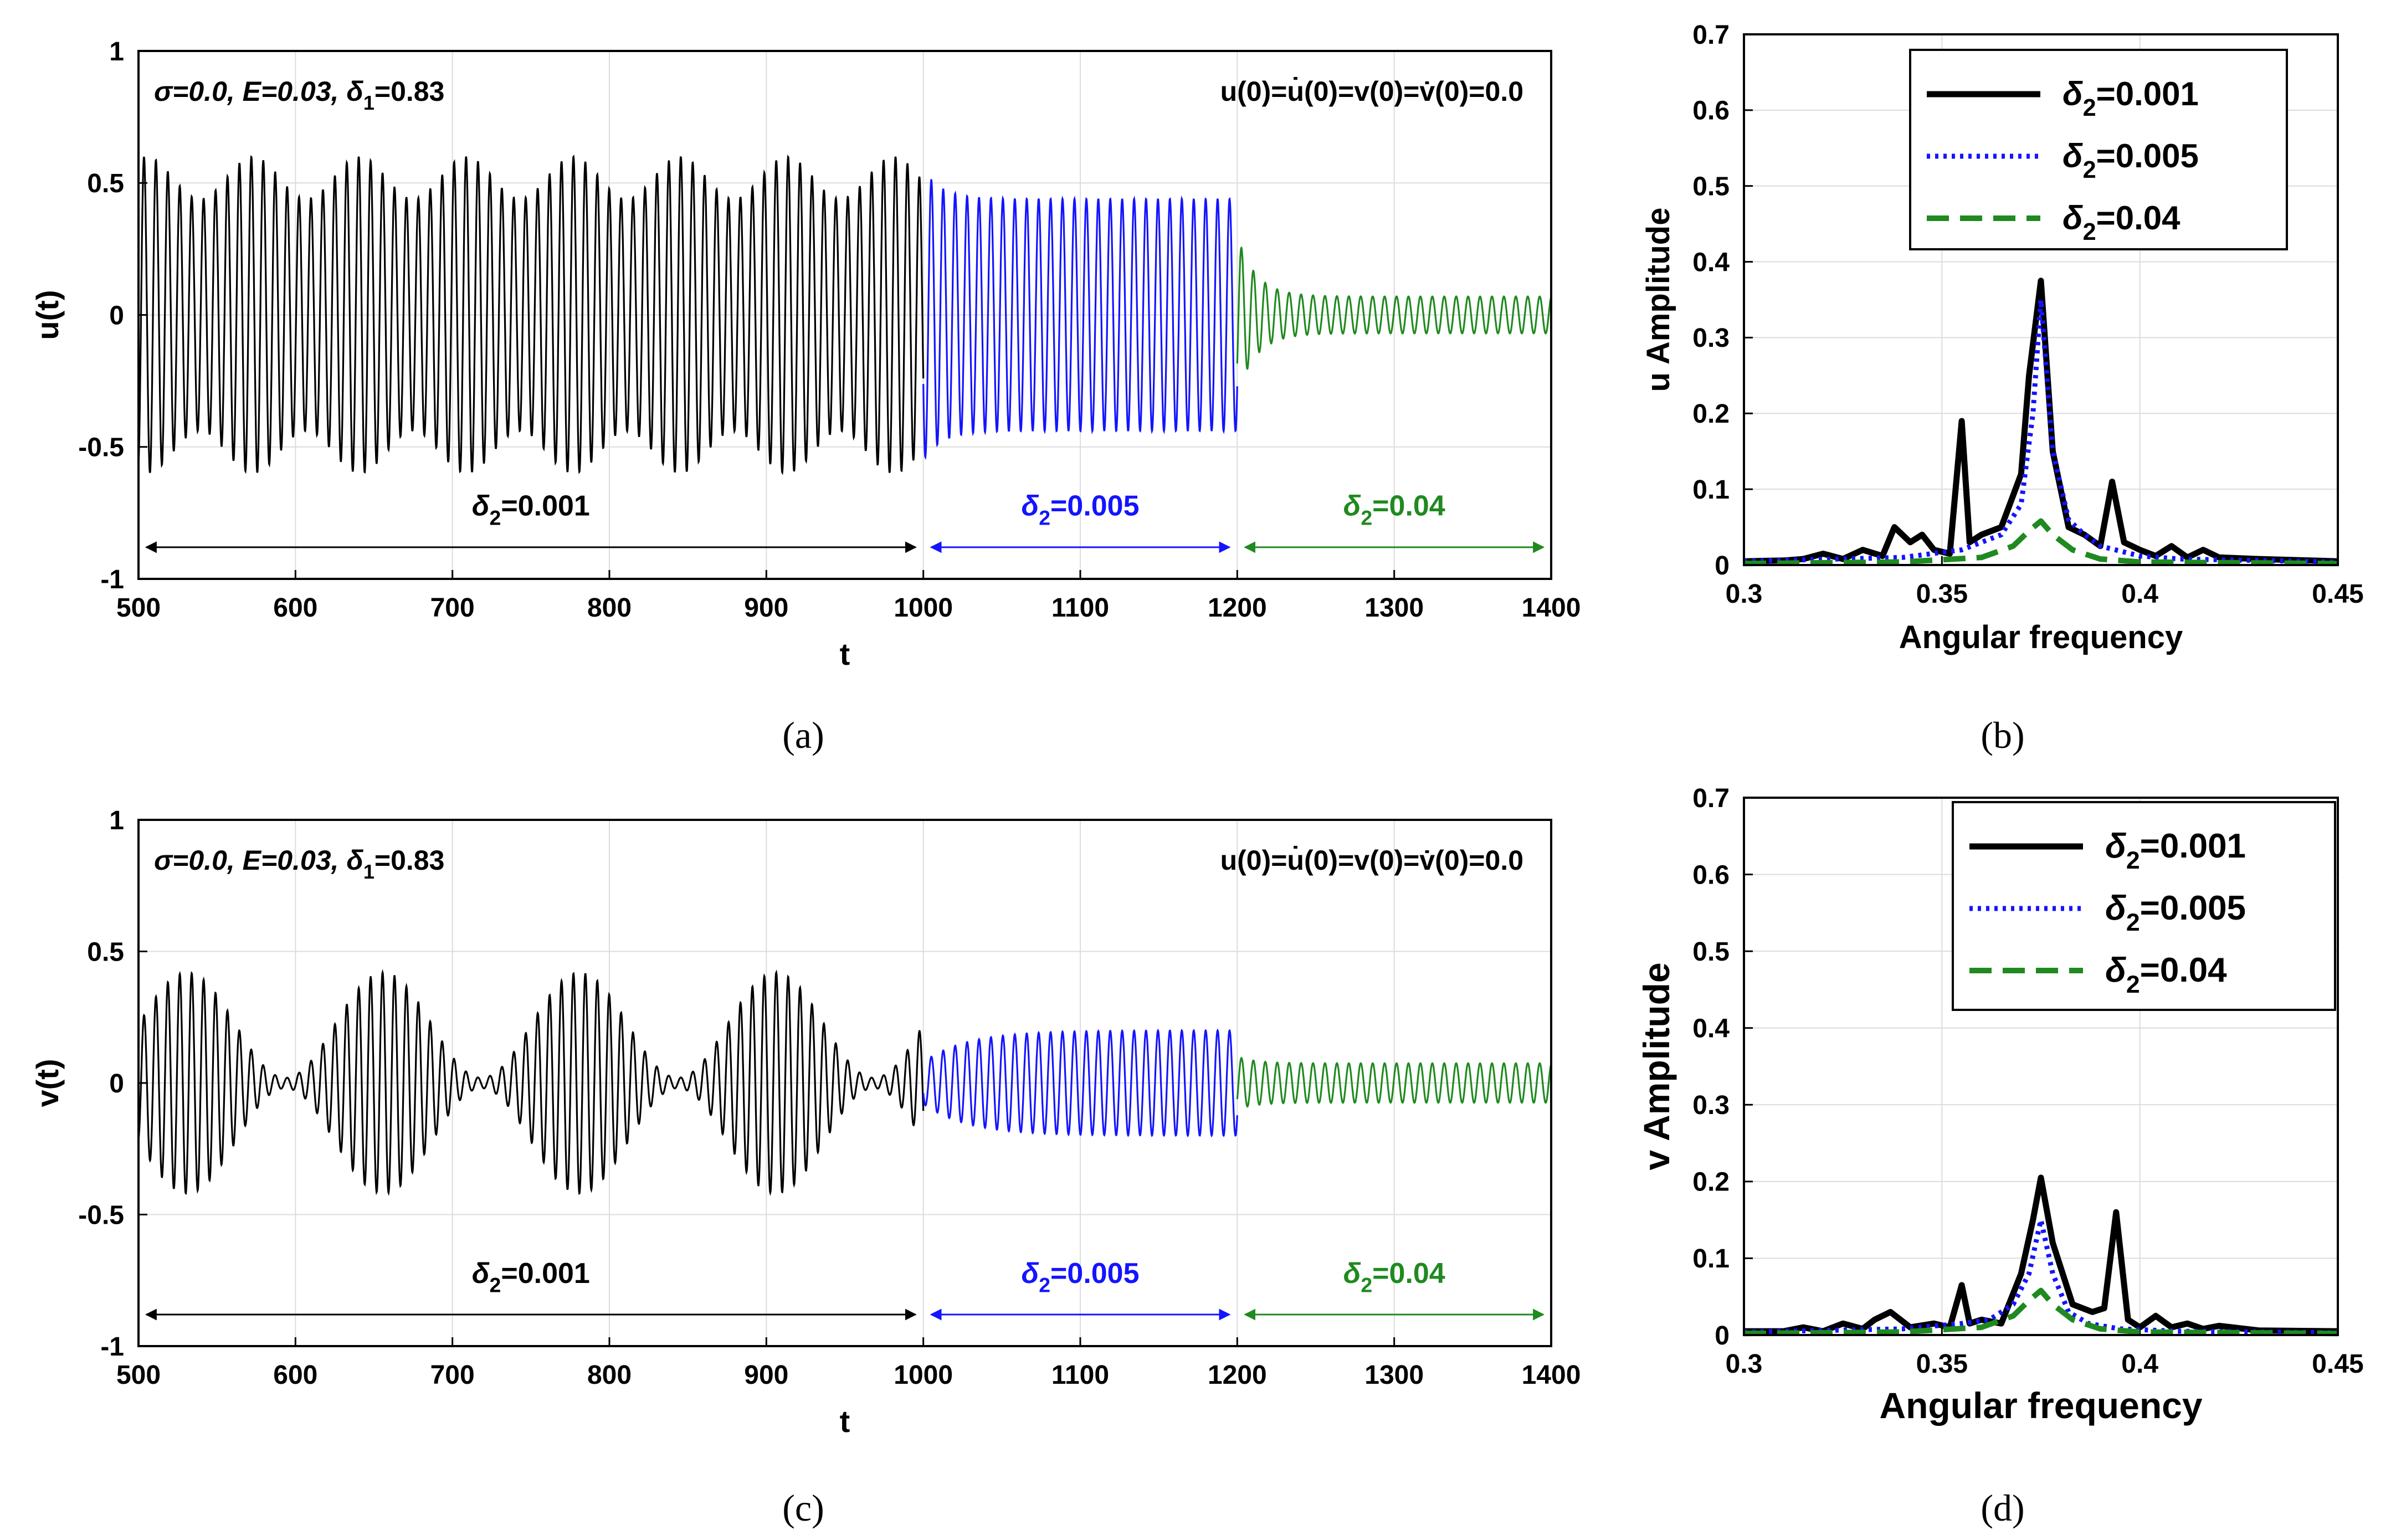 The height and width of the screenshot is (1540, 2396). I want to click on legend-entry-0: δ2=0.001, so click(2175, 850).